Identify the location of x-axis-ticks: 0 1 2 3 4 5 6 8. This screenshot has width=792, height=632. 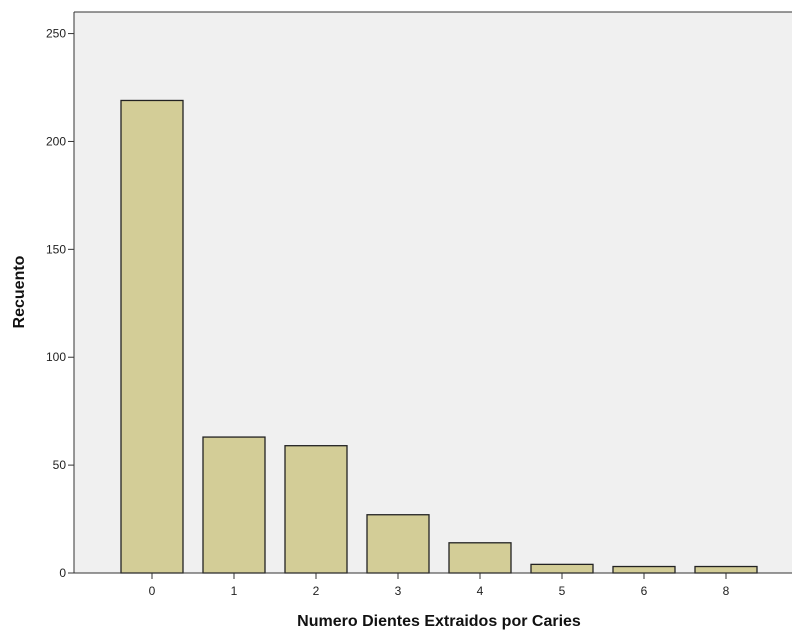
(439, 585).